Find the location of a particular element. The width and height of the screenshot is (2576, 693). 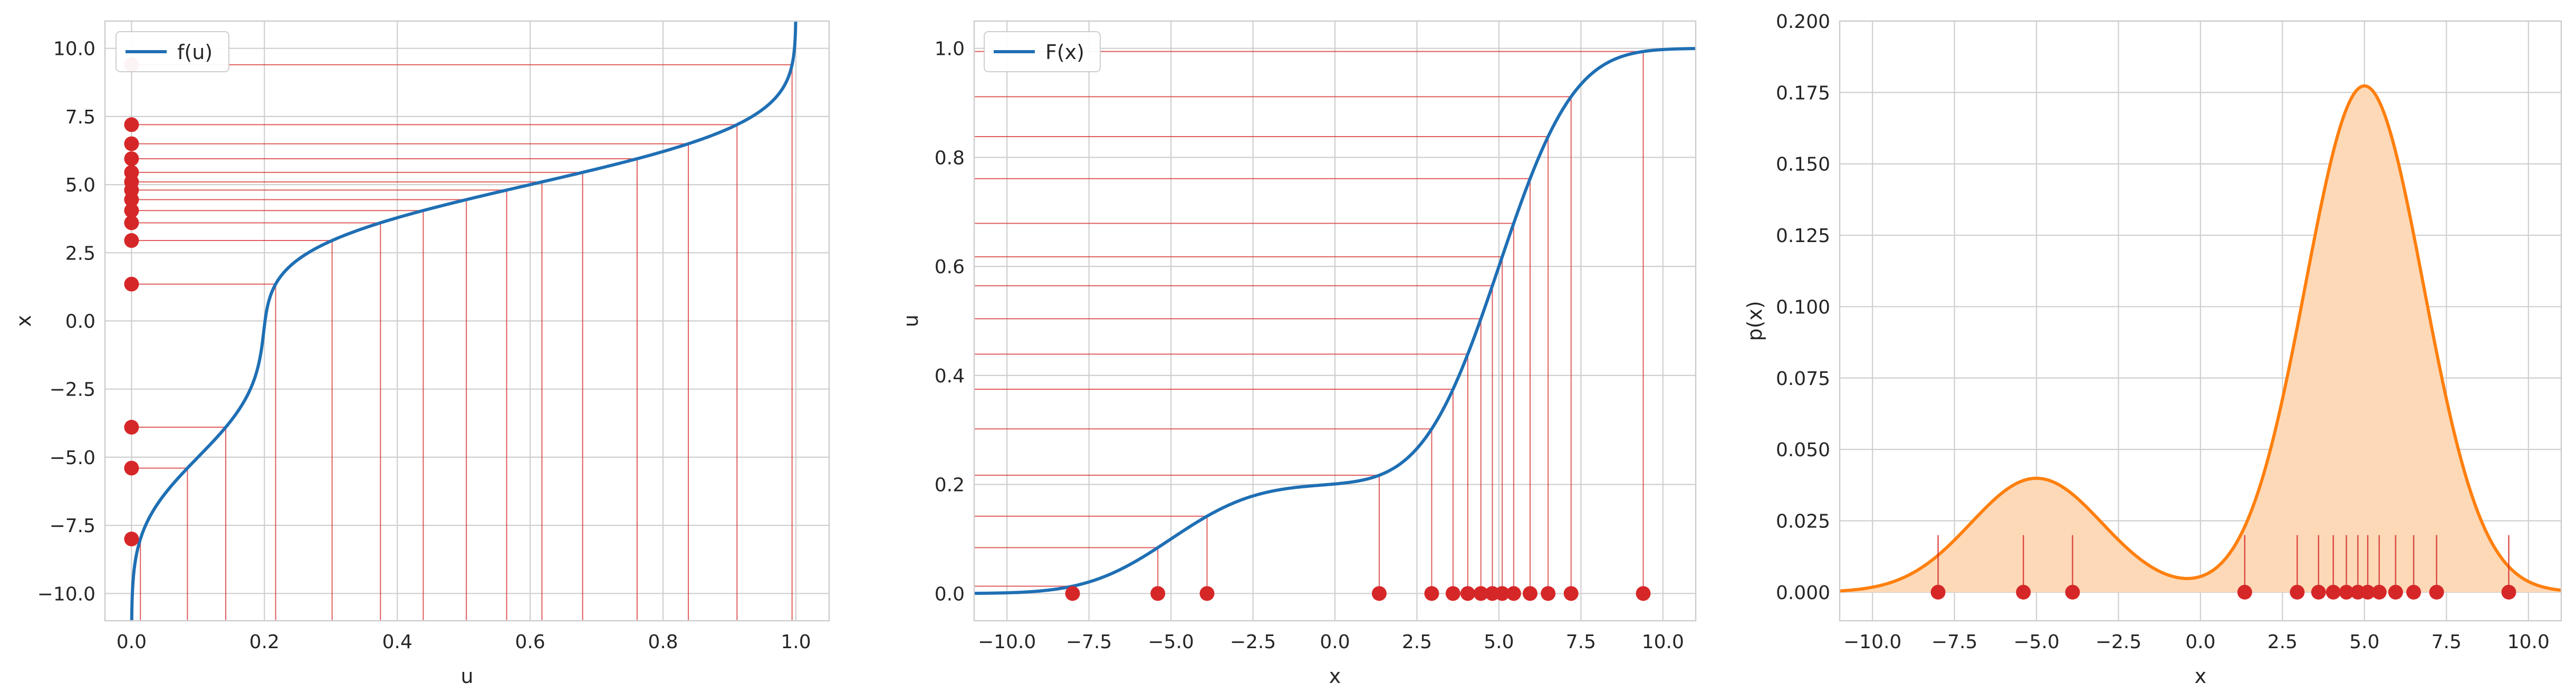

x-tick-label: 0.2 is located at coordinates (265, 642).